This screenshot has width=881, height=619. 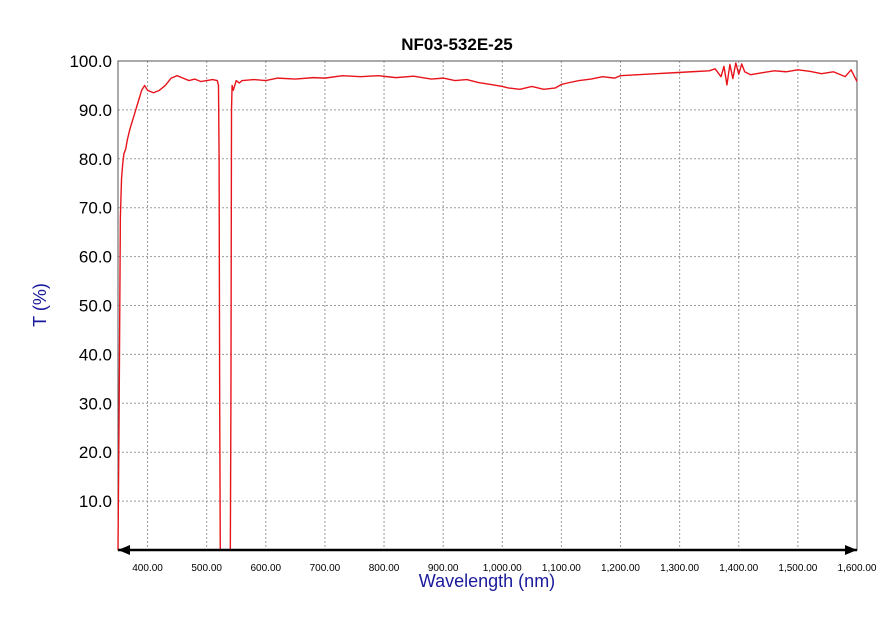 I want to click on x-tick-label: 600.00, so click(x=266, y=568).